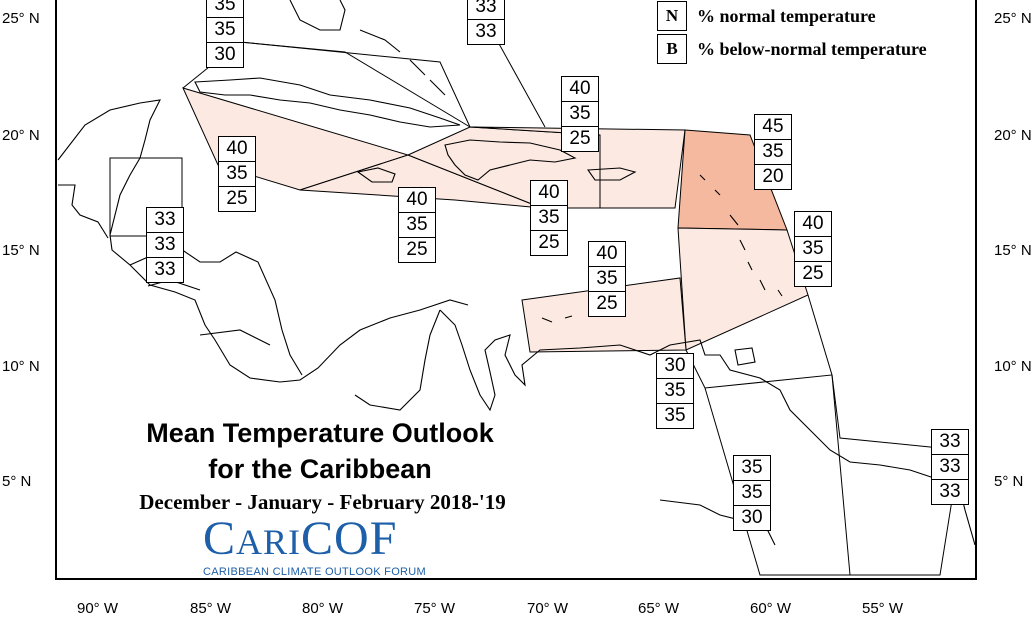 The image size is (1036, 630). I want to click on legend-normal: N % normal temperature, so click(766, 16).